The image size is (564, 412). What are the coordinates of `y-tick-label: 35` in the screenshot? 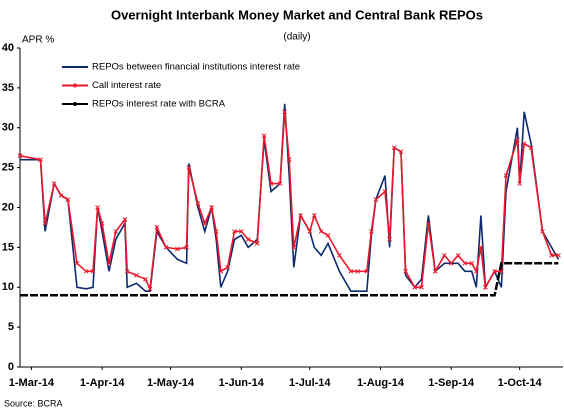 It's located at (8, 88).